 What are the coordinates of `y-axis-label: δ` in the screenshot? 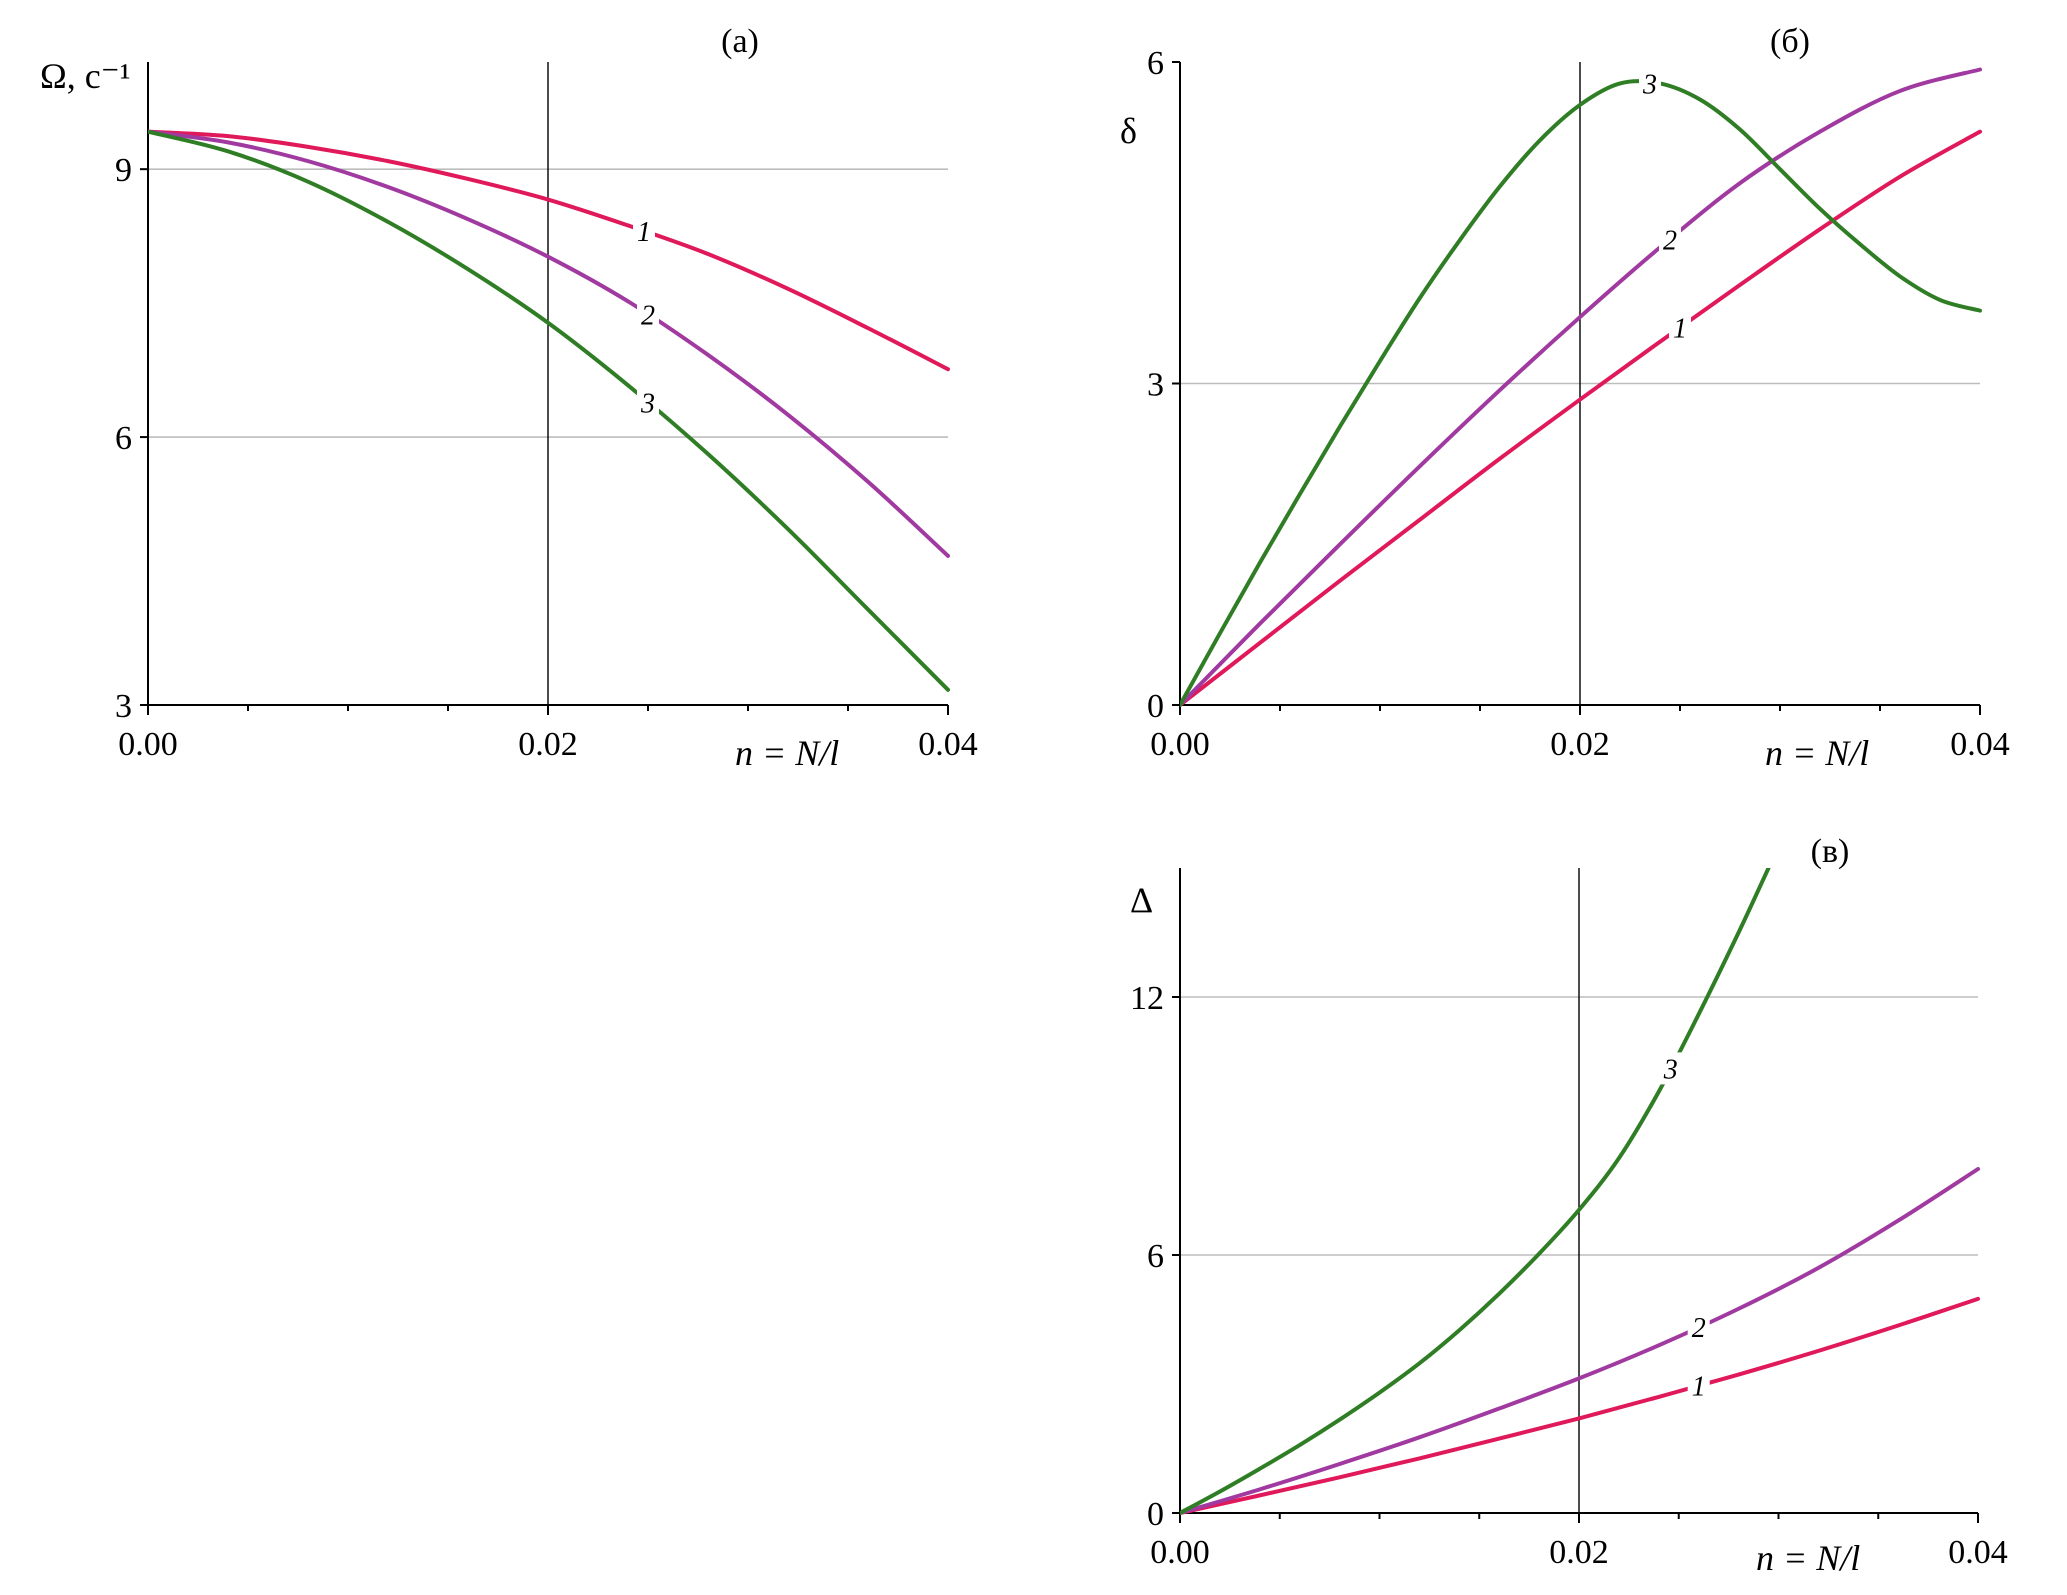 It's located at (1128, 131).